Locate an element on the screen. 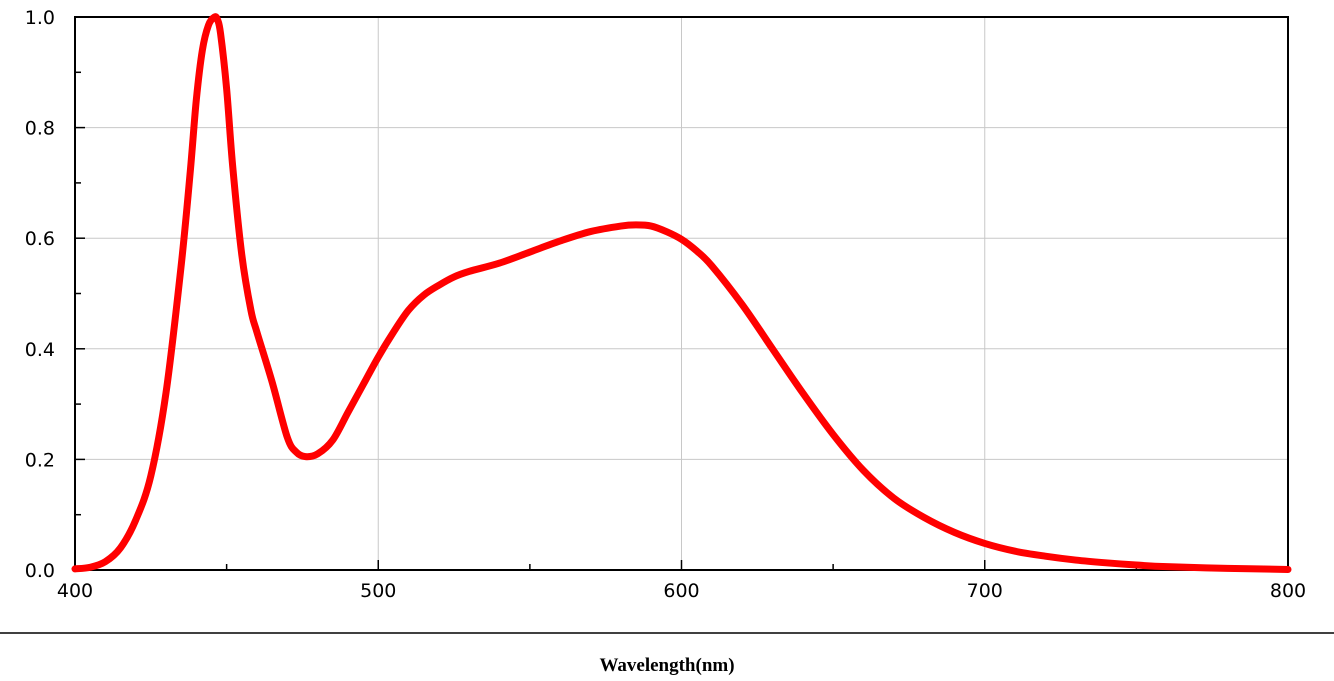 The height and width of the screenshot is (681, 1334). y-tick-label-0.4: 0.4 is located at coordinates (40, 350).